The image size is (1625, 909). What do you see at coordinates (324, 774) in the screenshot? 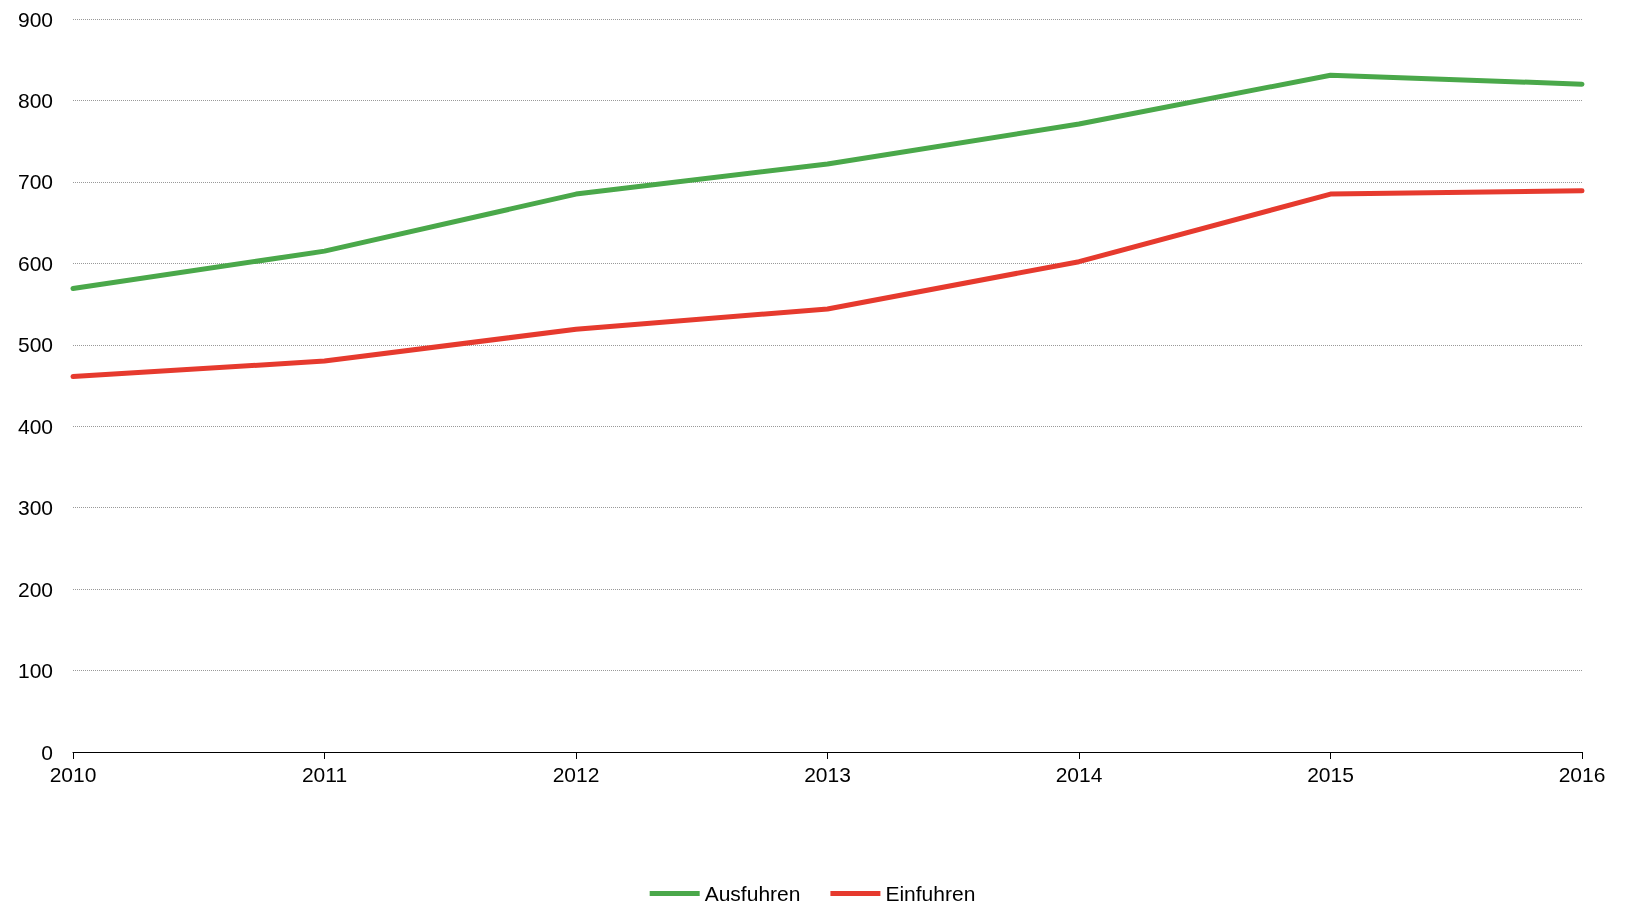
I see `x-tick-label: 2011` at bounding box center [324, 774].